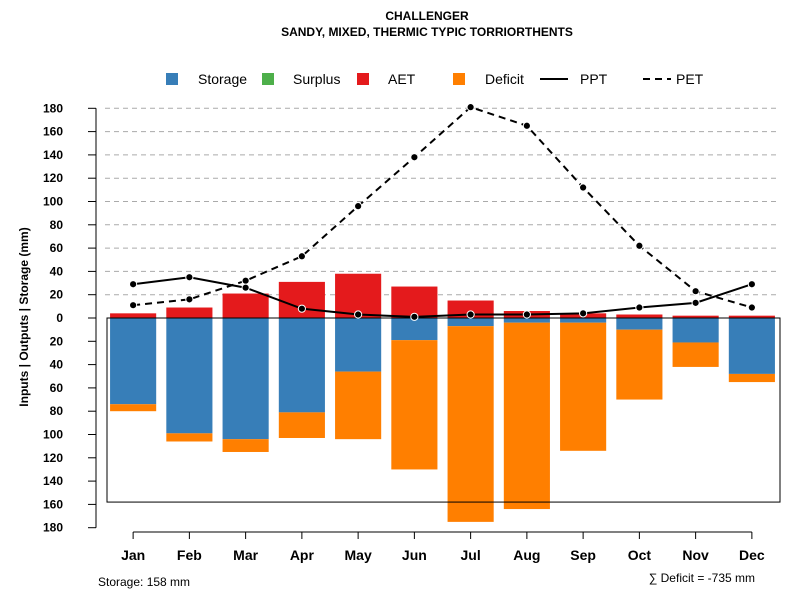 The height and width of the screenshot is (600, 800). Describe the element at coordinates (594, 79) in the screenshot. I see `legend-label-ppt: PPT` at that location.